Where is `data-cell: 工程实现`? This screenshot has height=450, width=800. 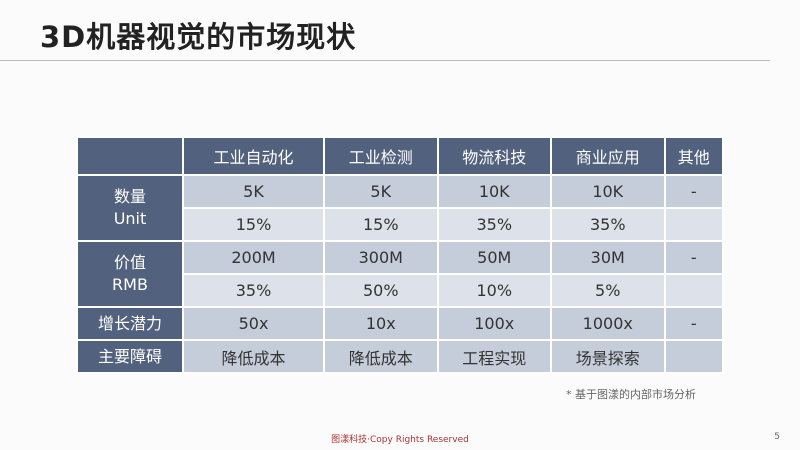
data-cell: 工程实现 is located at coordinates (494, 356).